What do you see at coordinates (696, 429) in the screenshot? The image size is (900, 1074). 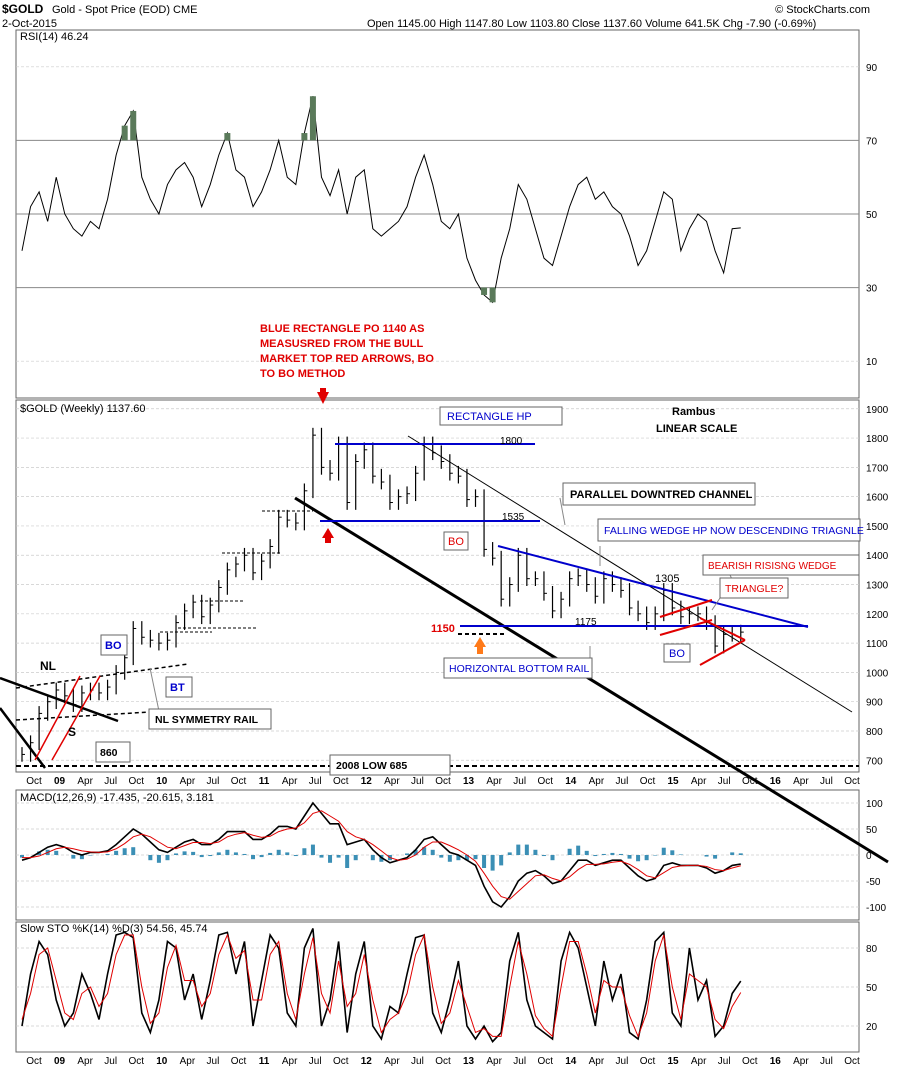 I see `linear-scale-label: LINEAR SCALE` at bounding box center [696, 429].